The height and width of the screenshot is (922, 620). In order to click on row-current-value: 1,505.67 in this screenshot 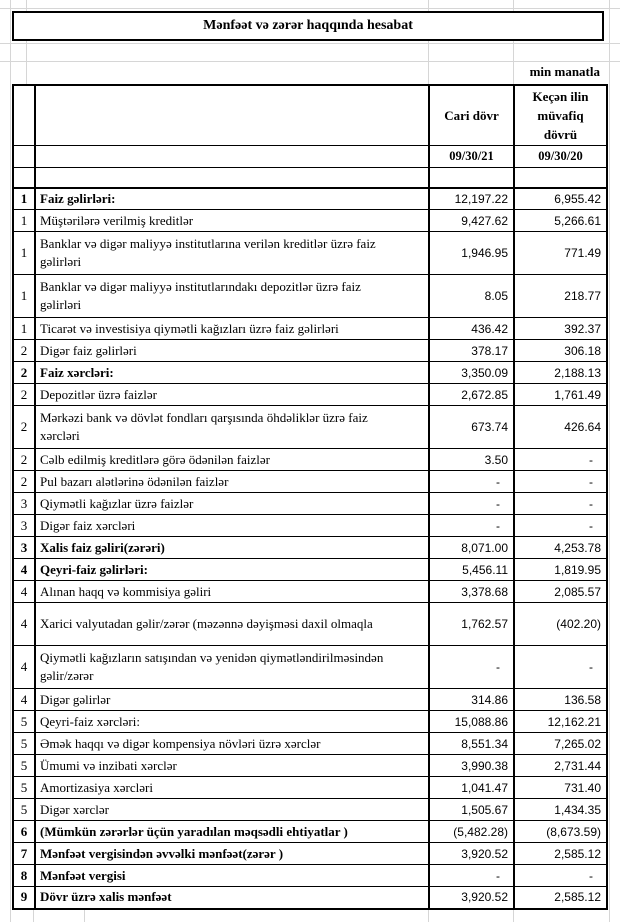, I will do `click(471, 809)`.